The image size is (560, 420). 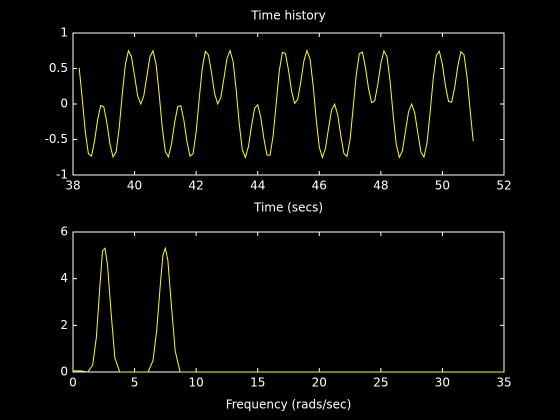 I want to click on x-tick-label: 46, so click(x=319, y=186).